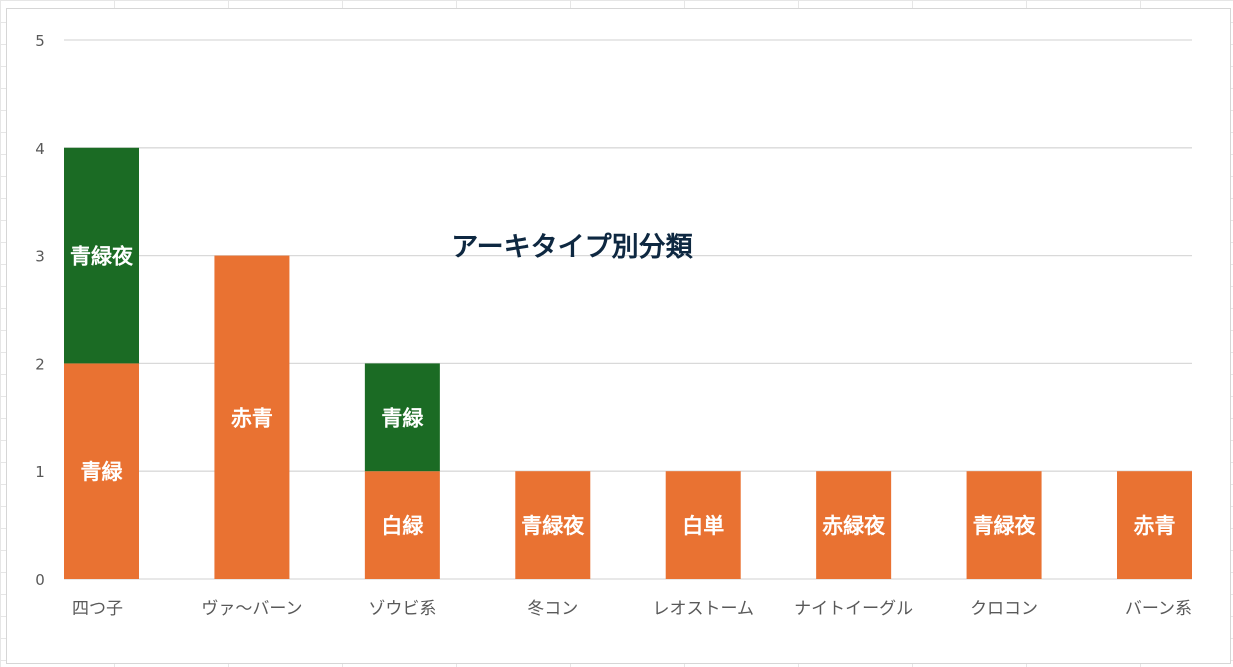 Image resolution: width=1233 pixels, height=667 pixels. What do you see at coordinates (1158, 609) in the screenshot?
I see `x-tick-label: バーン系` at bounding box center [1158, 609].